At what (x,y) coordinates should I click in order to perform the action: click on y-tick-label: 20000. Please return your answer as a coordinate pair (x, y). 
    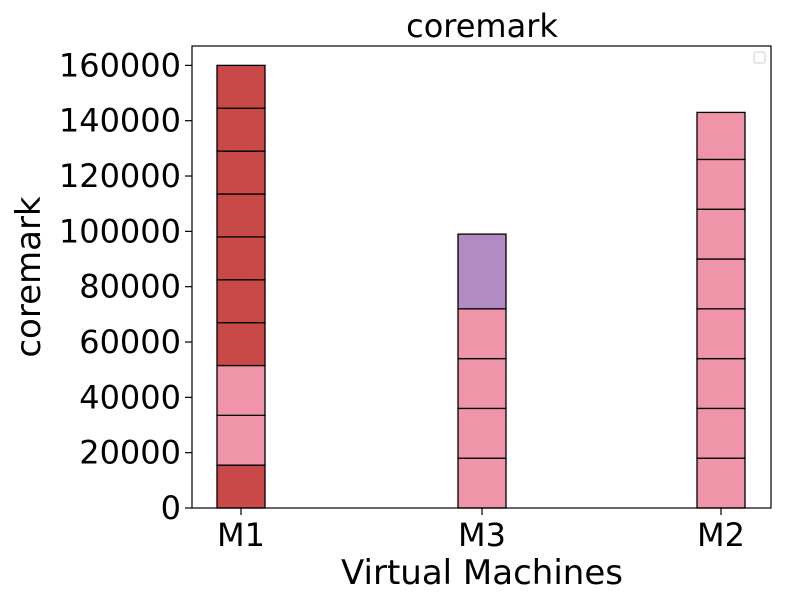
    Looking at the image, I should click on (130, 453).